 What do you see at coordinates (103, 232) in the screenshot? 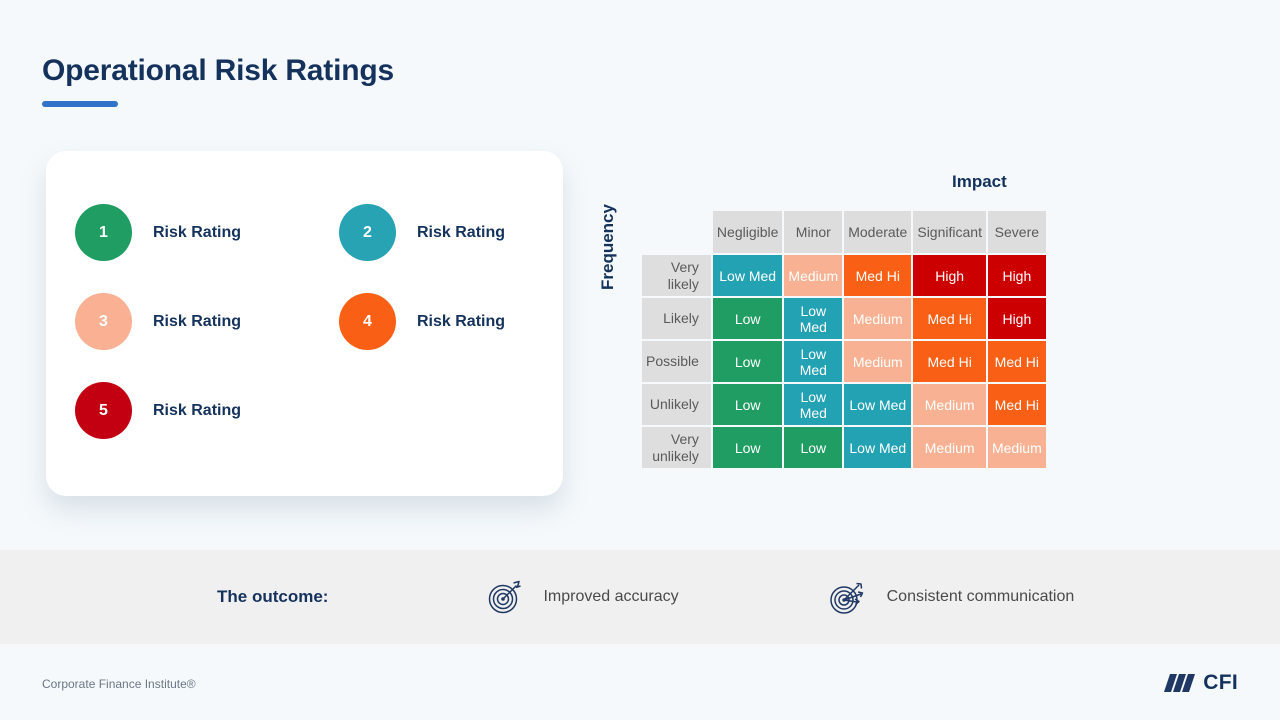
I see `rating-badge-1: 1` at bounding box center [103, 232].